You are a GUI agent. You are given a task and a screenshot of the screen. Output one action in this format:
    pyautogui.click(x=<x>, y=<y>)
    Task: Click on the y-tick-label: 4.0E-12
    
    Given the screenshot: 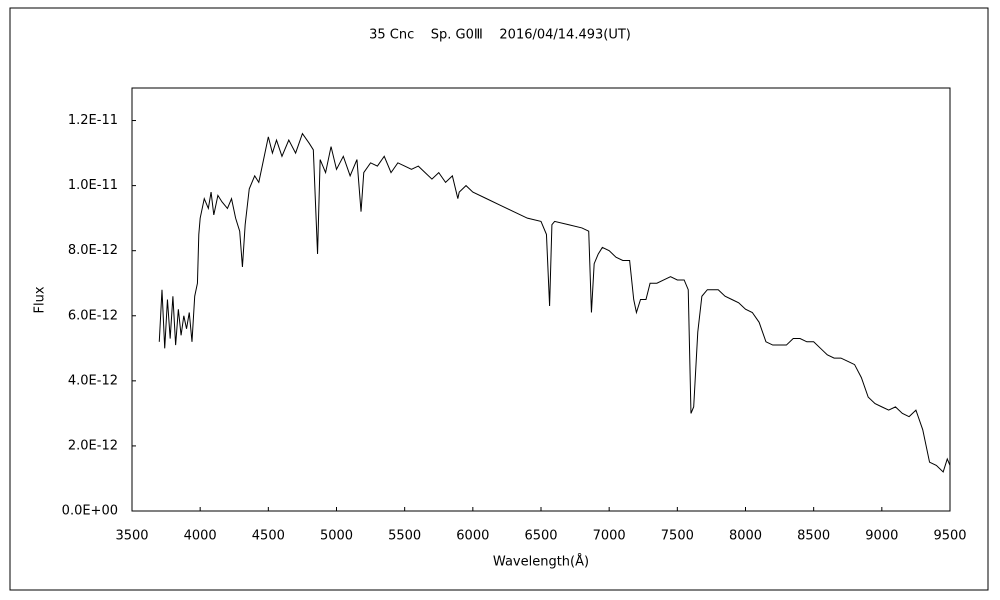 What is the action you would take?
    pyautogui.click(x=93, y=380)
    